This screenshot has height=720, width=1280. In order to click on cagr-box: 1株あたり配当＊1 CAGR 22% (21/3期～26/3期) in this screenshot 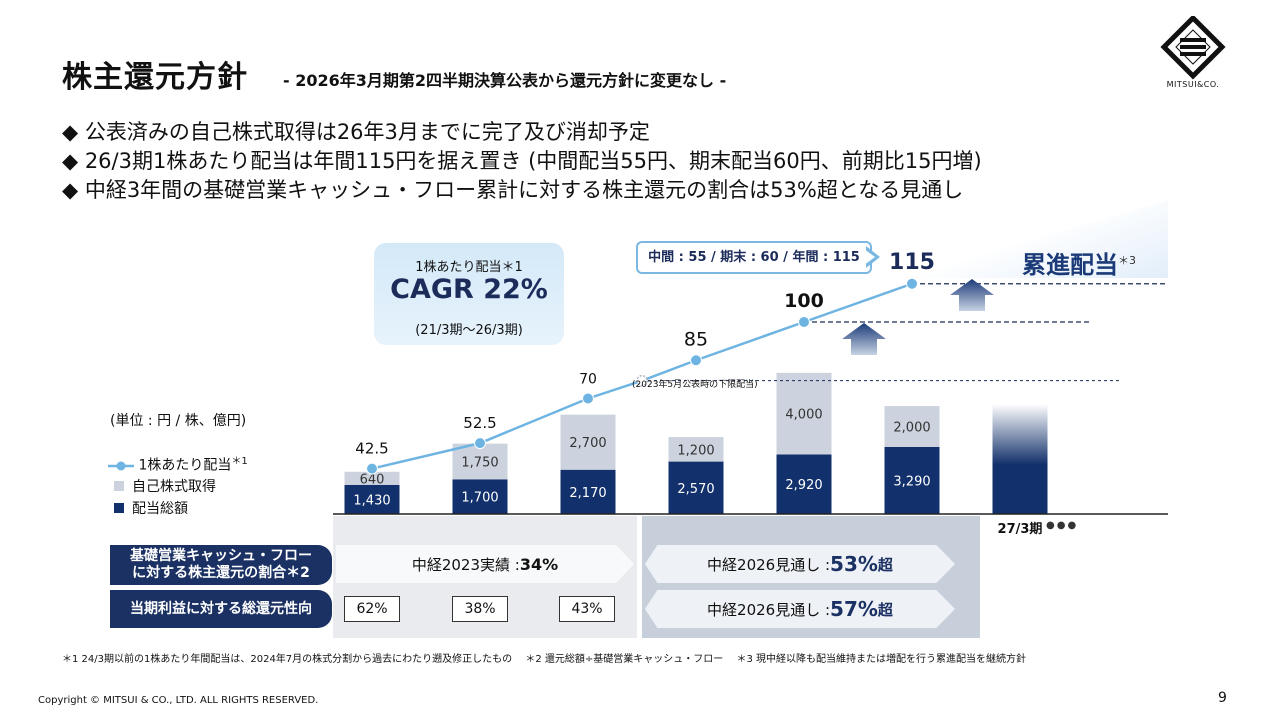, I will do `click(469, 294)`.